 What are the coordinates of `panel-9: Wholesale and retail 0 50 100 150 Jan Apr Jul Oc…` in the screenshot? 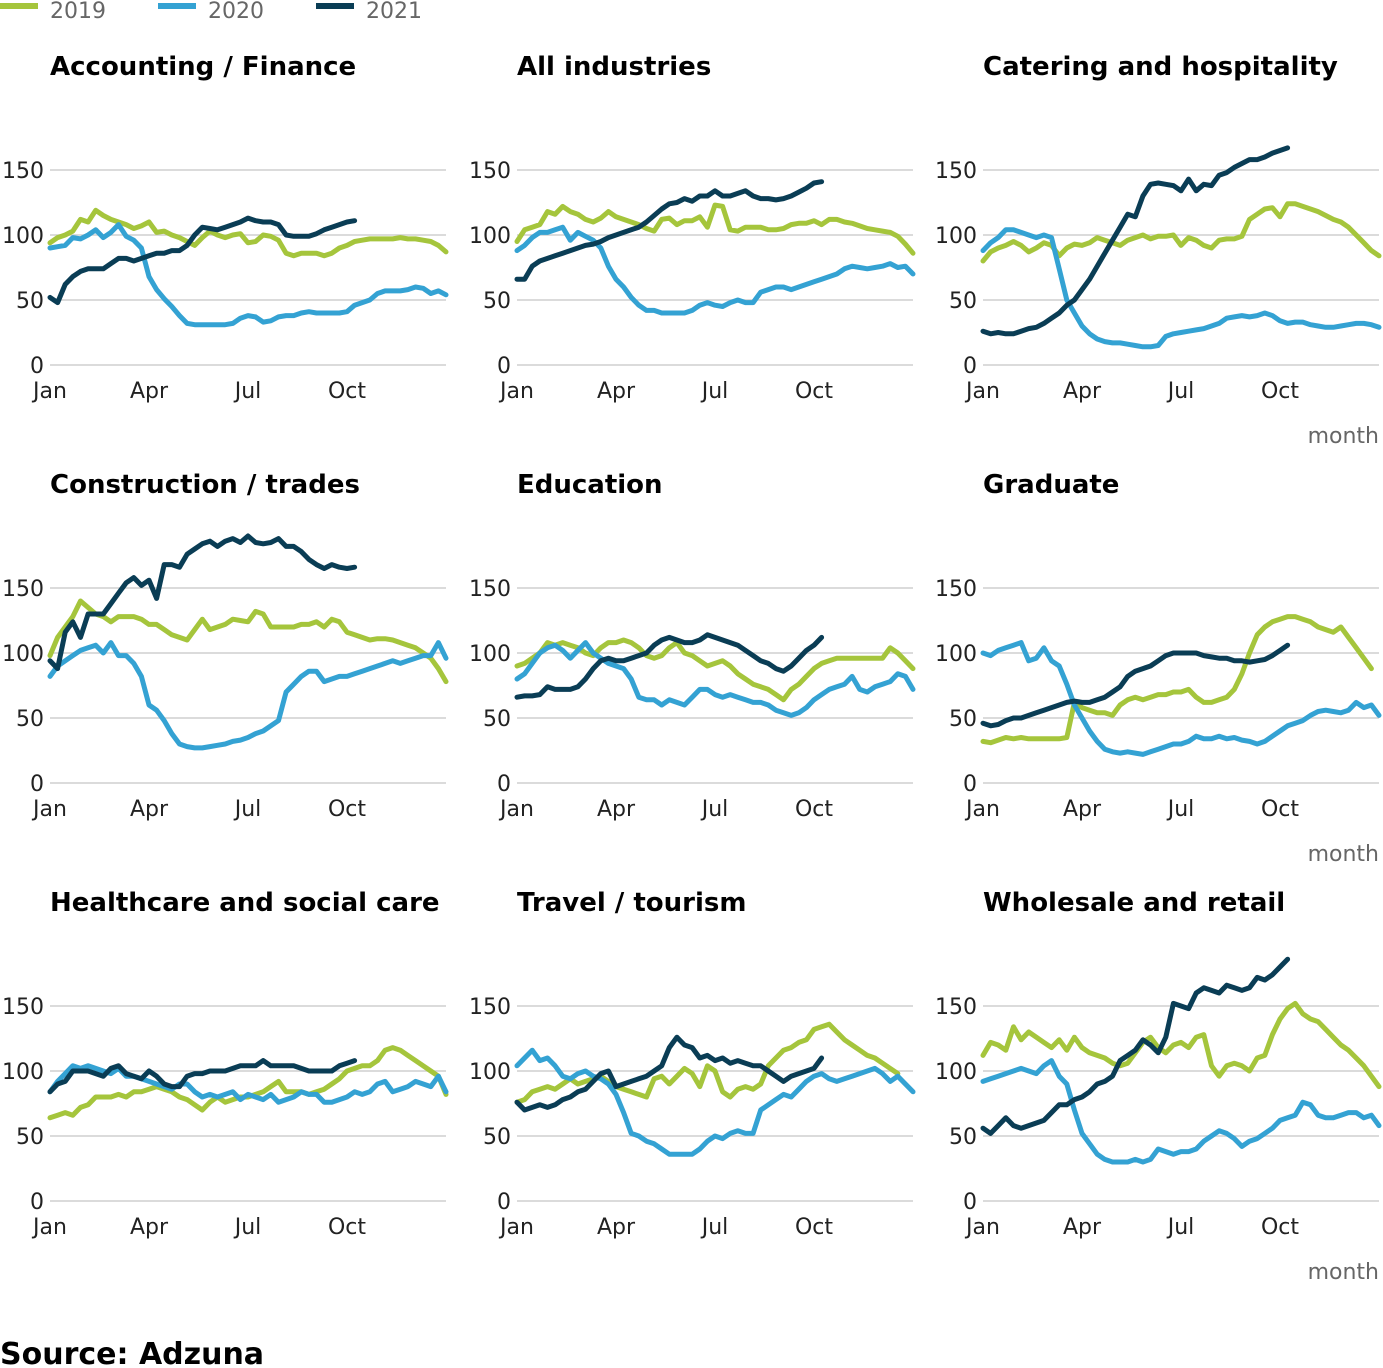 It's located at (1158, 1086).